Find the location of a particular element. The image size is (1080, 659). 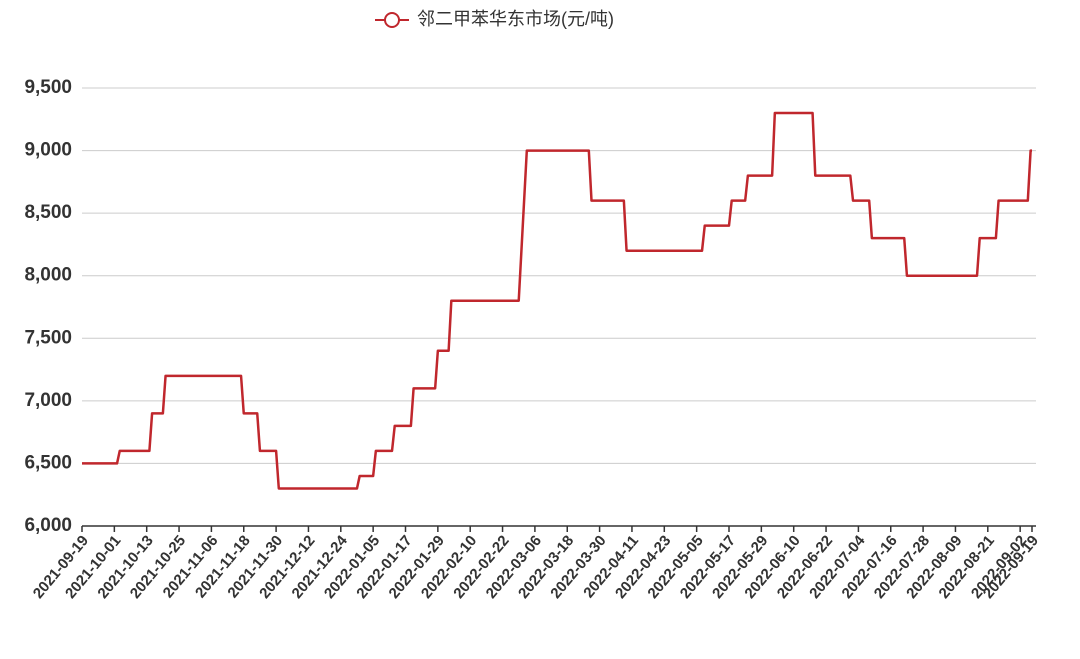

y-tick-label: 6,500 is located at coordinates (48, 462).